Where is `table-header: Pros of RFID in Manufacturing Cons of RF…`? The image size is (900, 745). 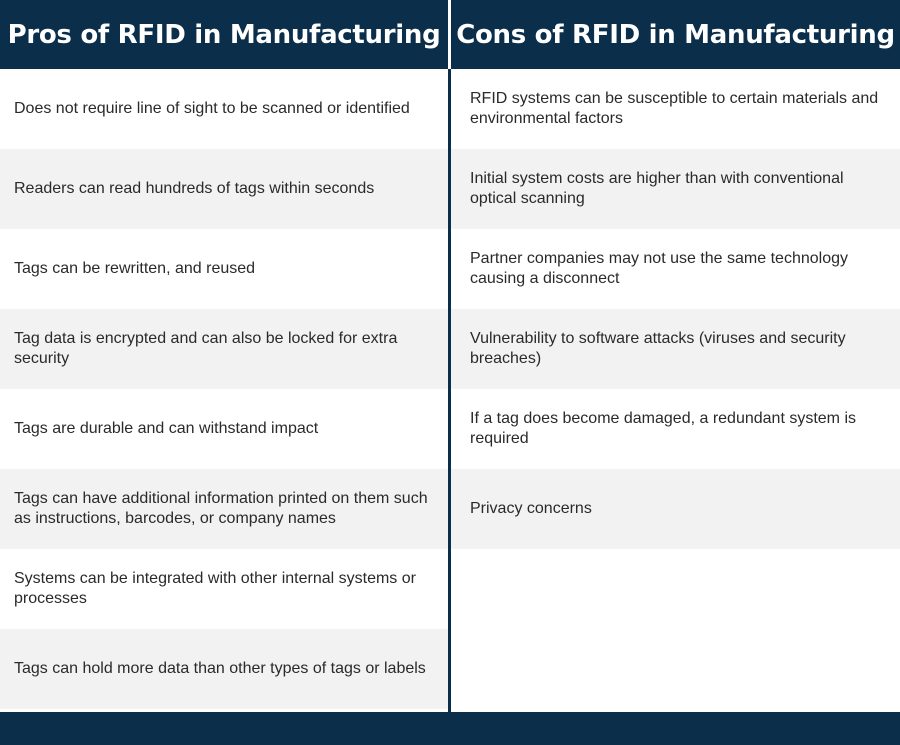 table-header: Pros of RFID in Manufacturing Cons of RF… is located at coordinates (450, 34).